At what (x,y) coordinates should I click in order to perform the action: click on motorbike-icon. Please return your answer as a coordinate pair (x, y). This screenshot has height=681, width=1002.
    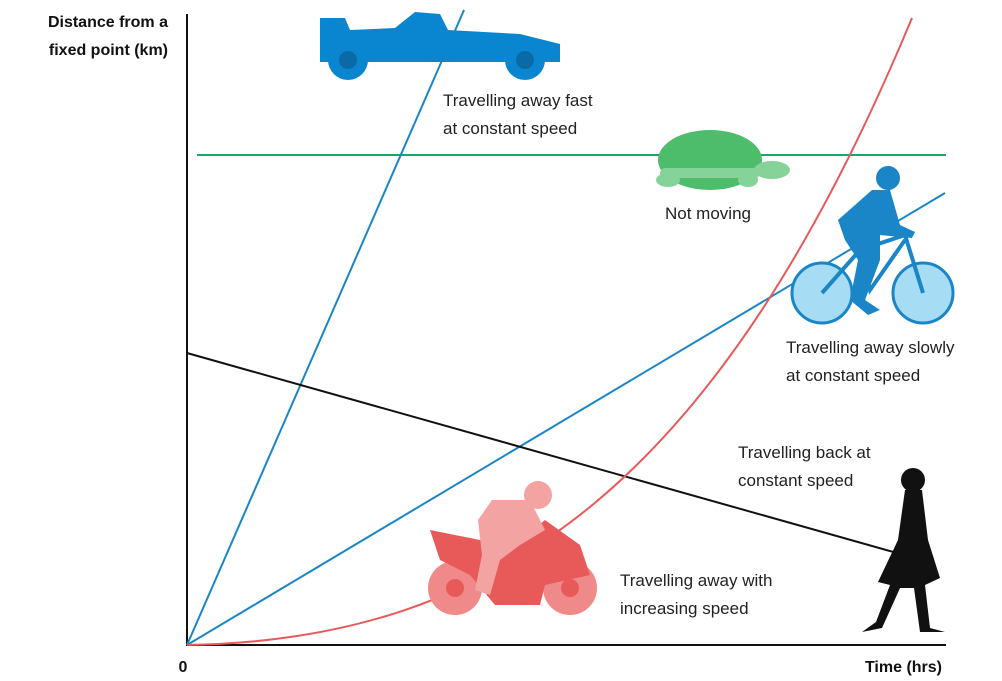
    Looking at the image, I should click on (512, 548).